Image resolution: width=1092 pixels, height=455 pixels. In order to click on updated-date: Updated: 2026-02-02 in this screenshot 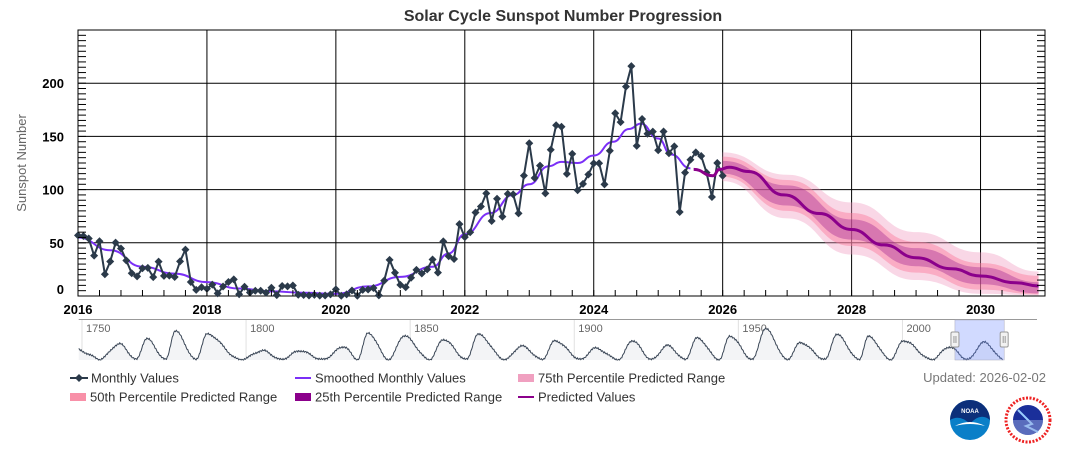, I will do `click(984, 377)`.